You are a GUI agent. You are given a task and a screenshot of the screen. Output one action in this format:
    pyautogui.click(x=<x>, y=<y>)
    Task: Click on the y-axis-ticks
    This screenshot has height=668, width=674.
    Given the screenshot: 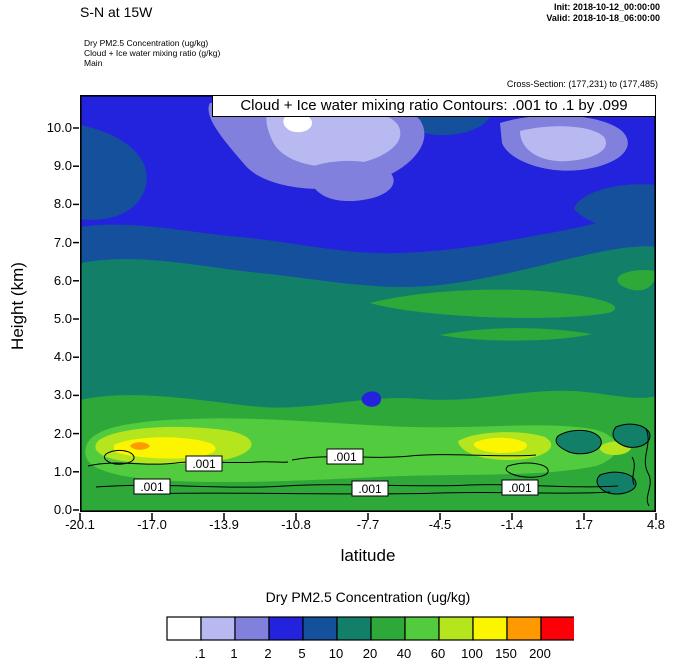 What is the action you would take?
    pyautogui.click(x=76, y=319)
    